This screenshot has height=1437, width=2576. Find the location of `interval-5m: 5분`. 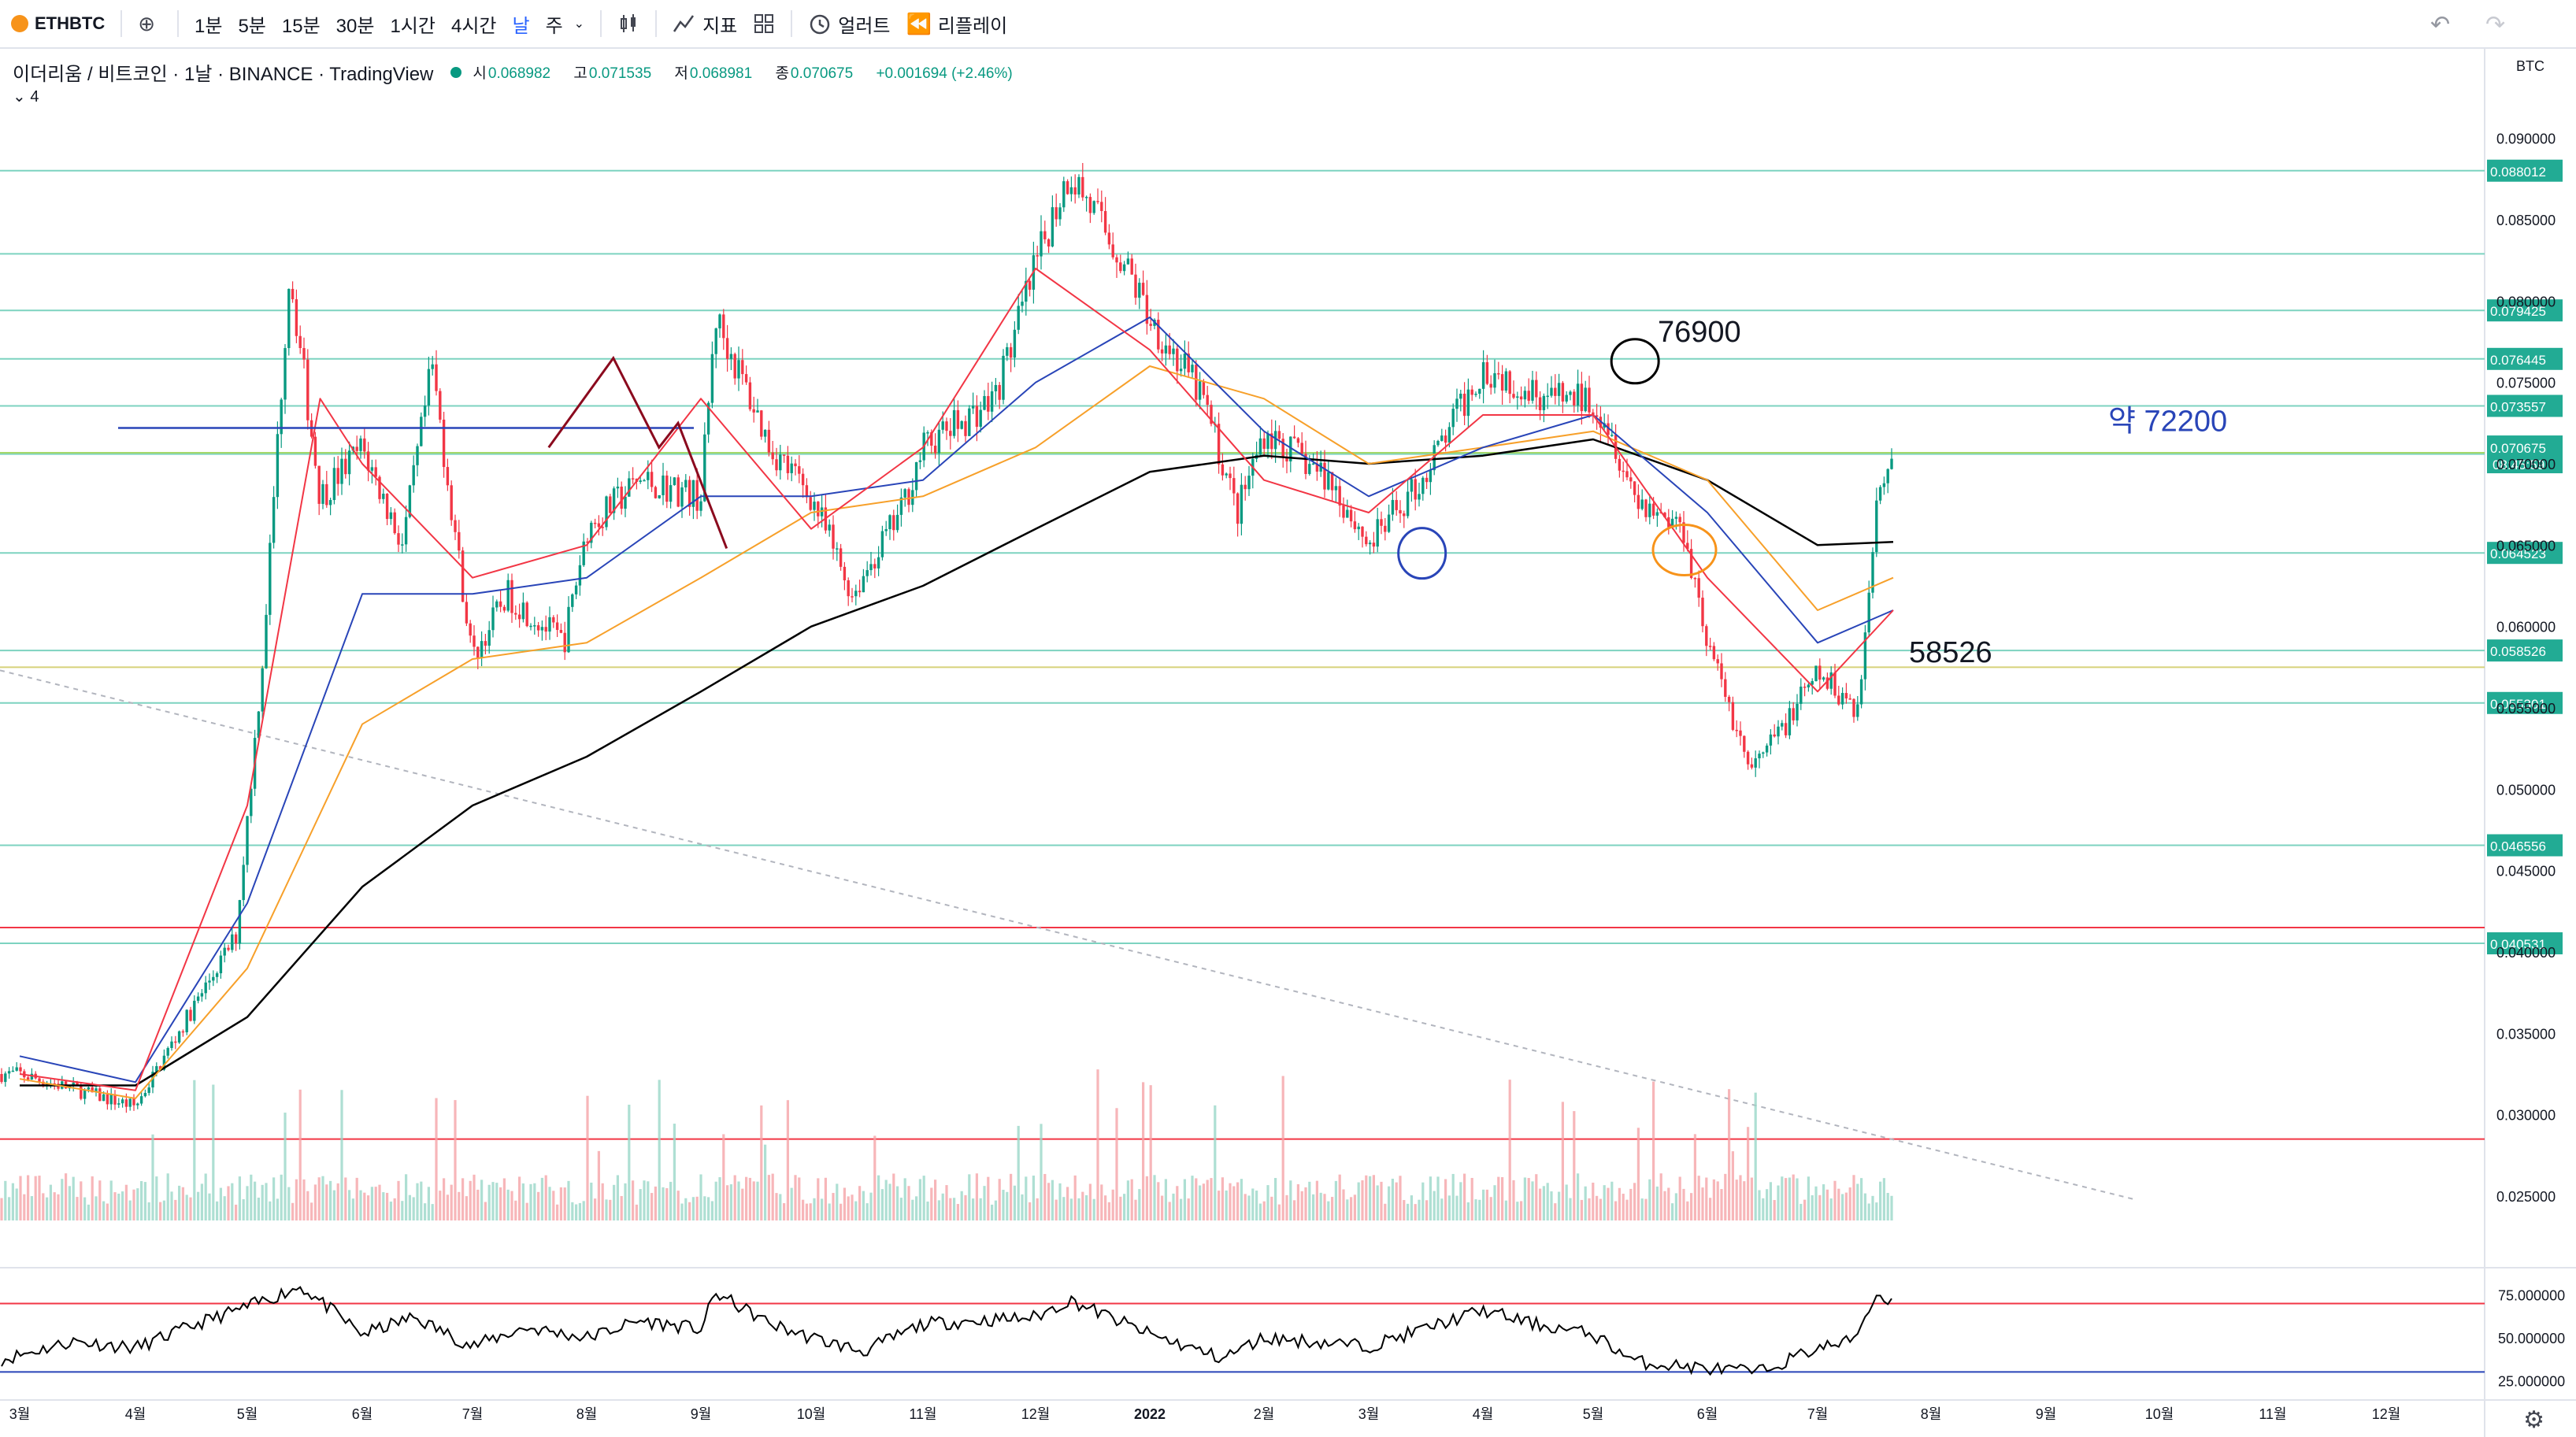

interval-5m: 5분 is located at coordinates (251, 24).